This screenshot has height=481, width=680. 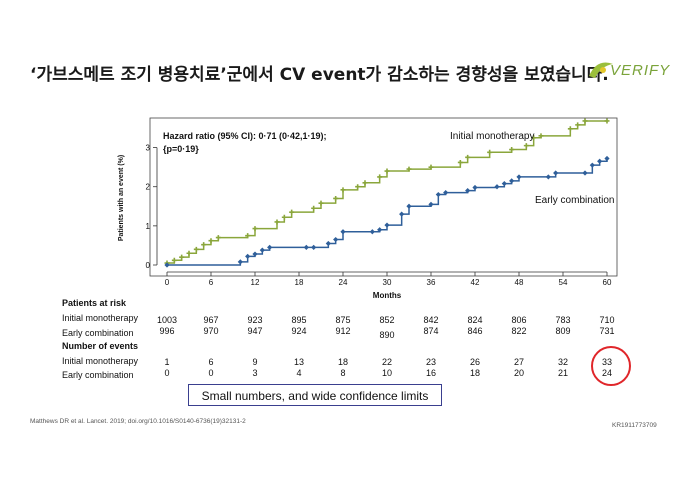 I want to click on x-tick-label: 24, so click(x=343, y=282).